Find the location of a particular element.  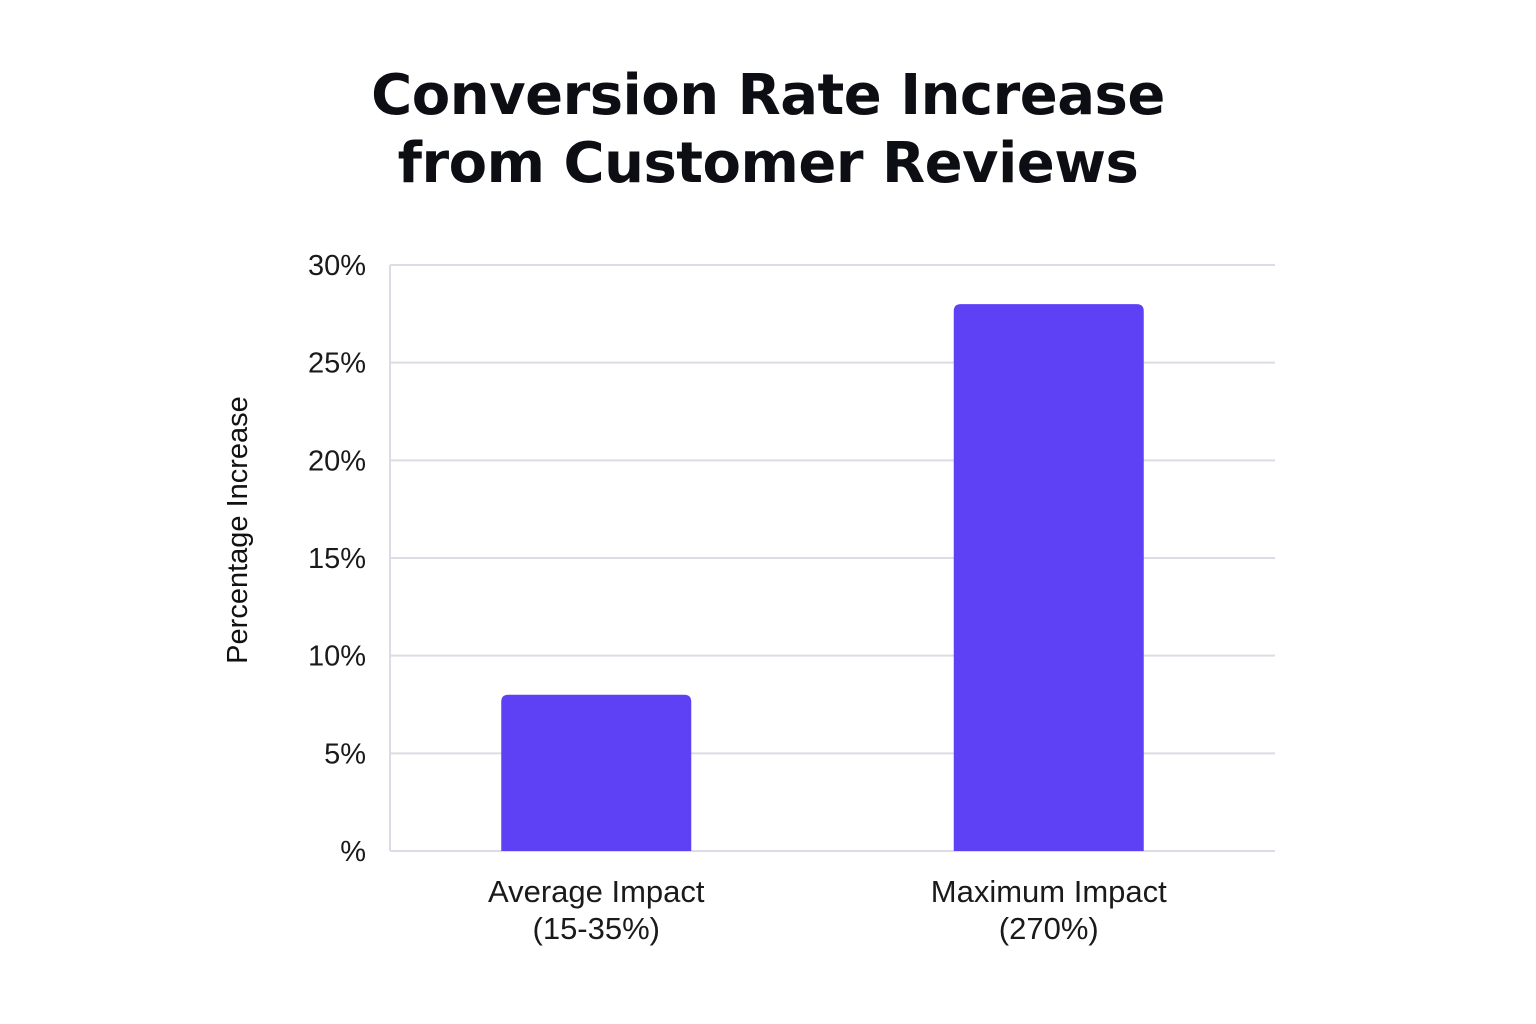

x-category-label: (270%) is located at coordinates (1049, 928).